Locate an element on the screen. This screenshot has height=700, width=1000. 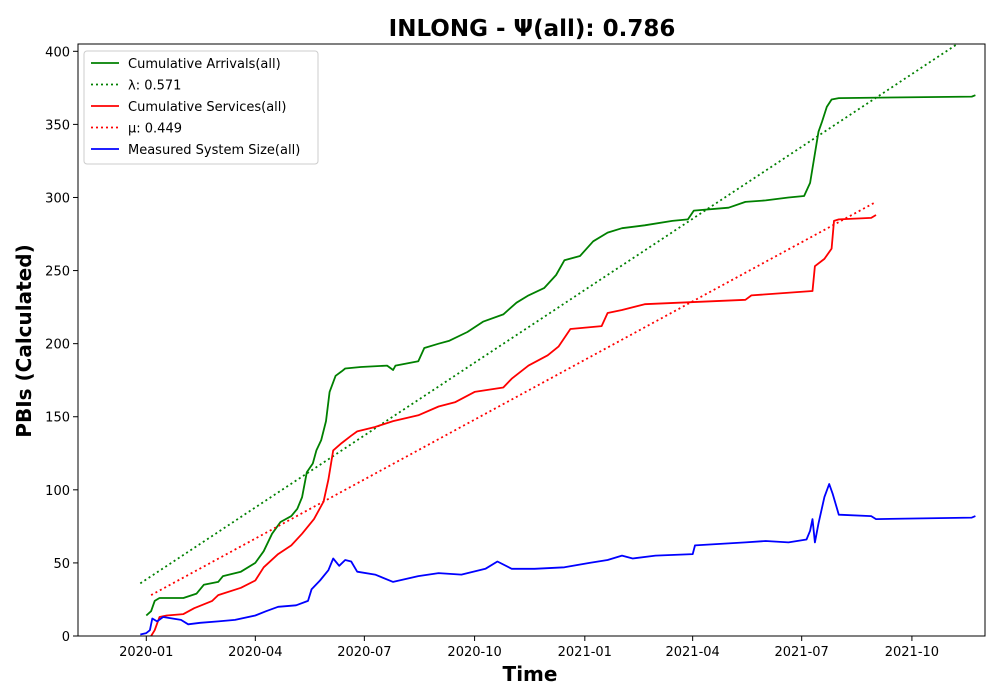
y-axis: 0 50 100 150 200 250 300 350 400 is located at coordinates (61, 345).